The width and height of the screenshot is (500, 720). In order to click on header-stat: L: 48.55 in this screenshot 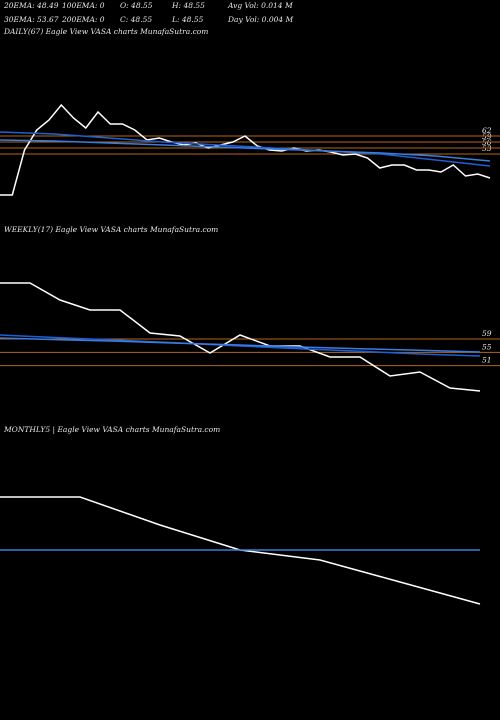, I will do `click(187, 19)`.